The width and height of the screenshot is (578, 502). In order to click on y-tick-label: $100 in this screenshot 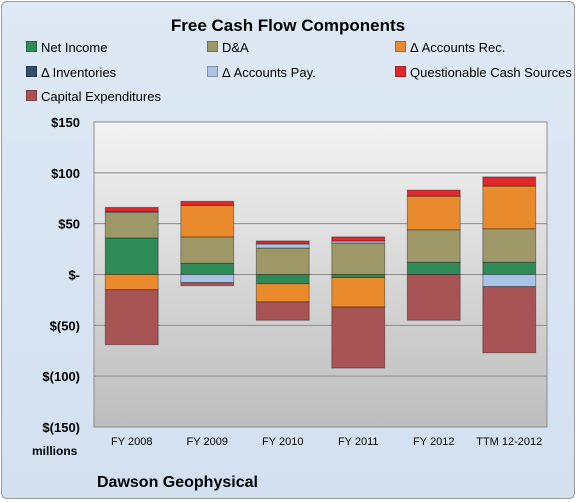, I will do `click(65, 173)`.